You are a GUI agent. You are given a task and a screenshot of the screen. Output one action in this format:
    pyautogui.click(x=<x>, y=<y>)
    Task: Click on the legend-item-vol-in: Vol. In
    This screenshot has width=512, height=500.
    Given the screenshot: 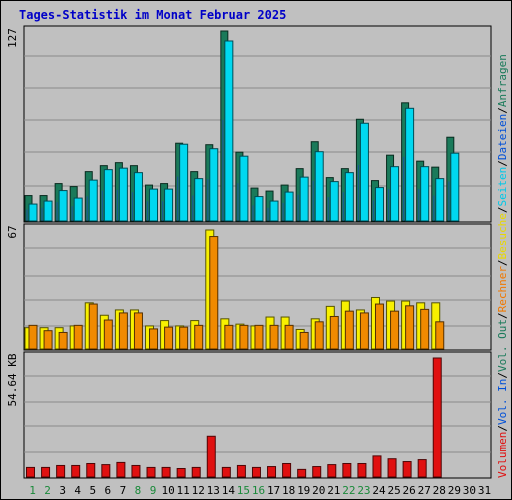 What is the action you would take?
    pyautogui.click(x=502, y=402)
    